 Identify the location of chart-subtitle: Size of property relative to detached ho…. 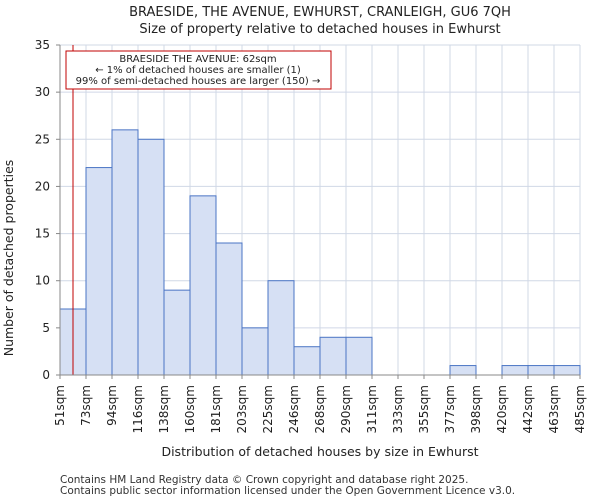
(319, 29).